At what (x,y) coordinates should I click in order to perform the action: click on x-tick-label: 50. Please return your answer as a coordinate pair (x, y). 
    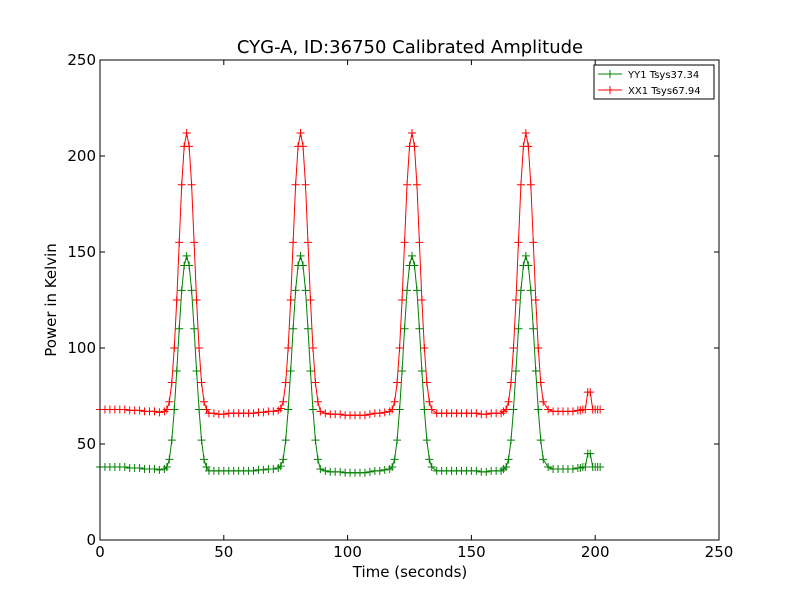
    Looking at the image, I should click on (223, 552).